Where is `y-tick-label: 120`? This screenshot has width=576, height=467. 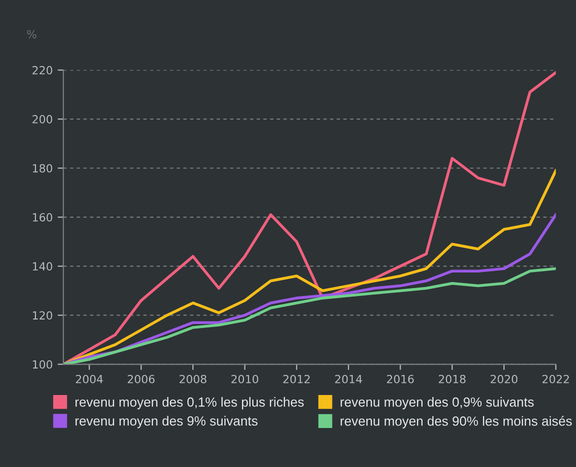
y-tick-label: 120 is located at coordinates (42, 315).